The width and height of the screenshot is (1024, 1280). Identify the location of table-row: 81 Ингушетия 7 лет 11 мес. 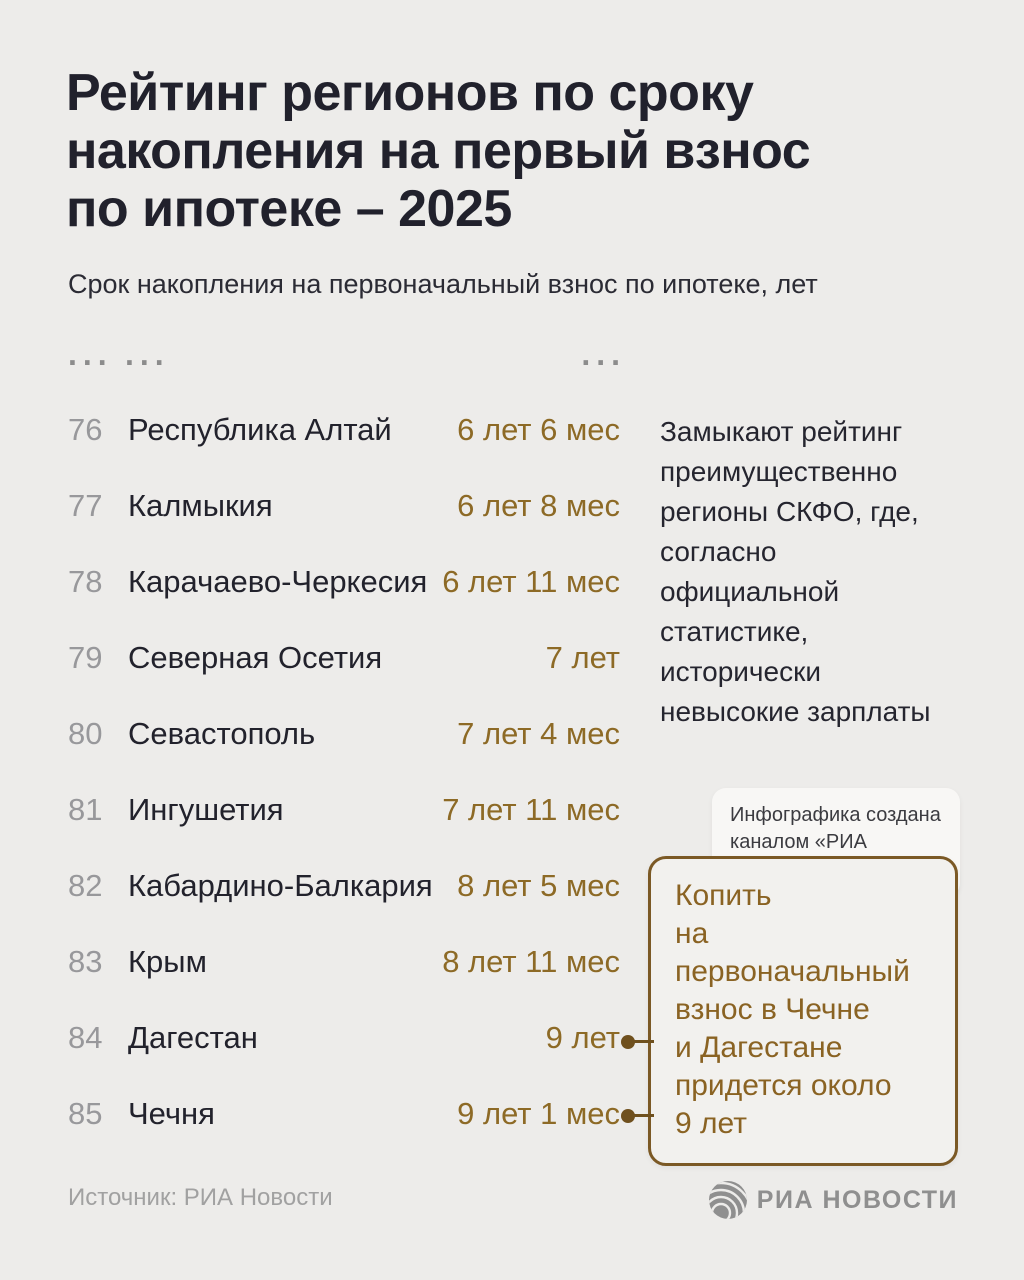
(344, 810).